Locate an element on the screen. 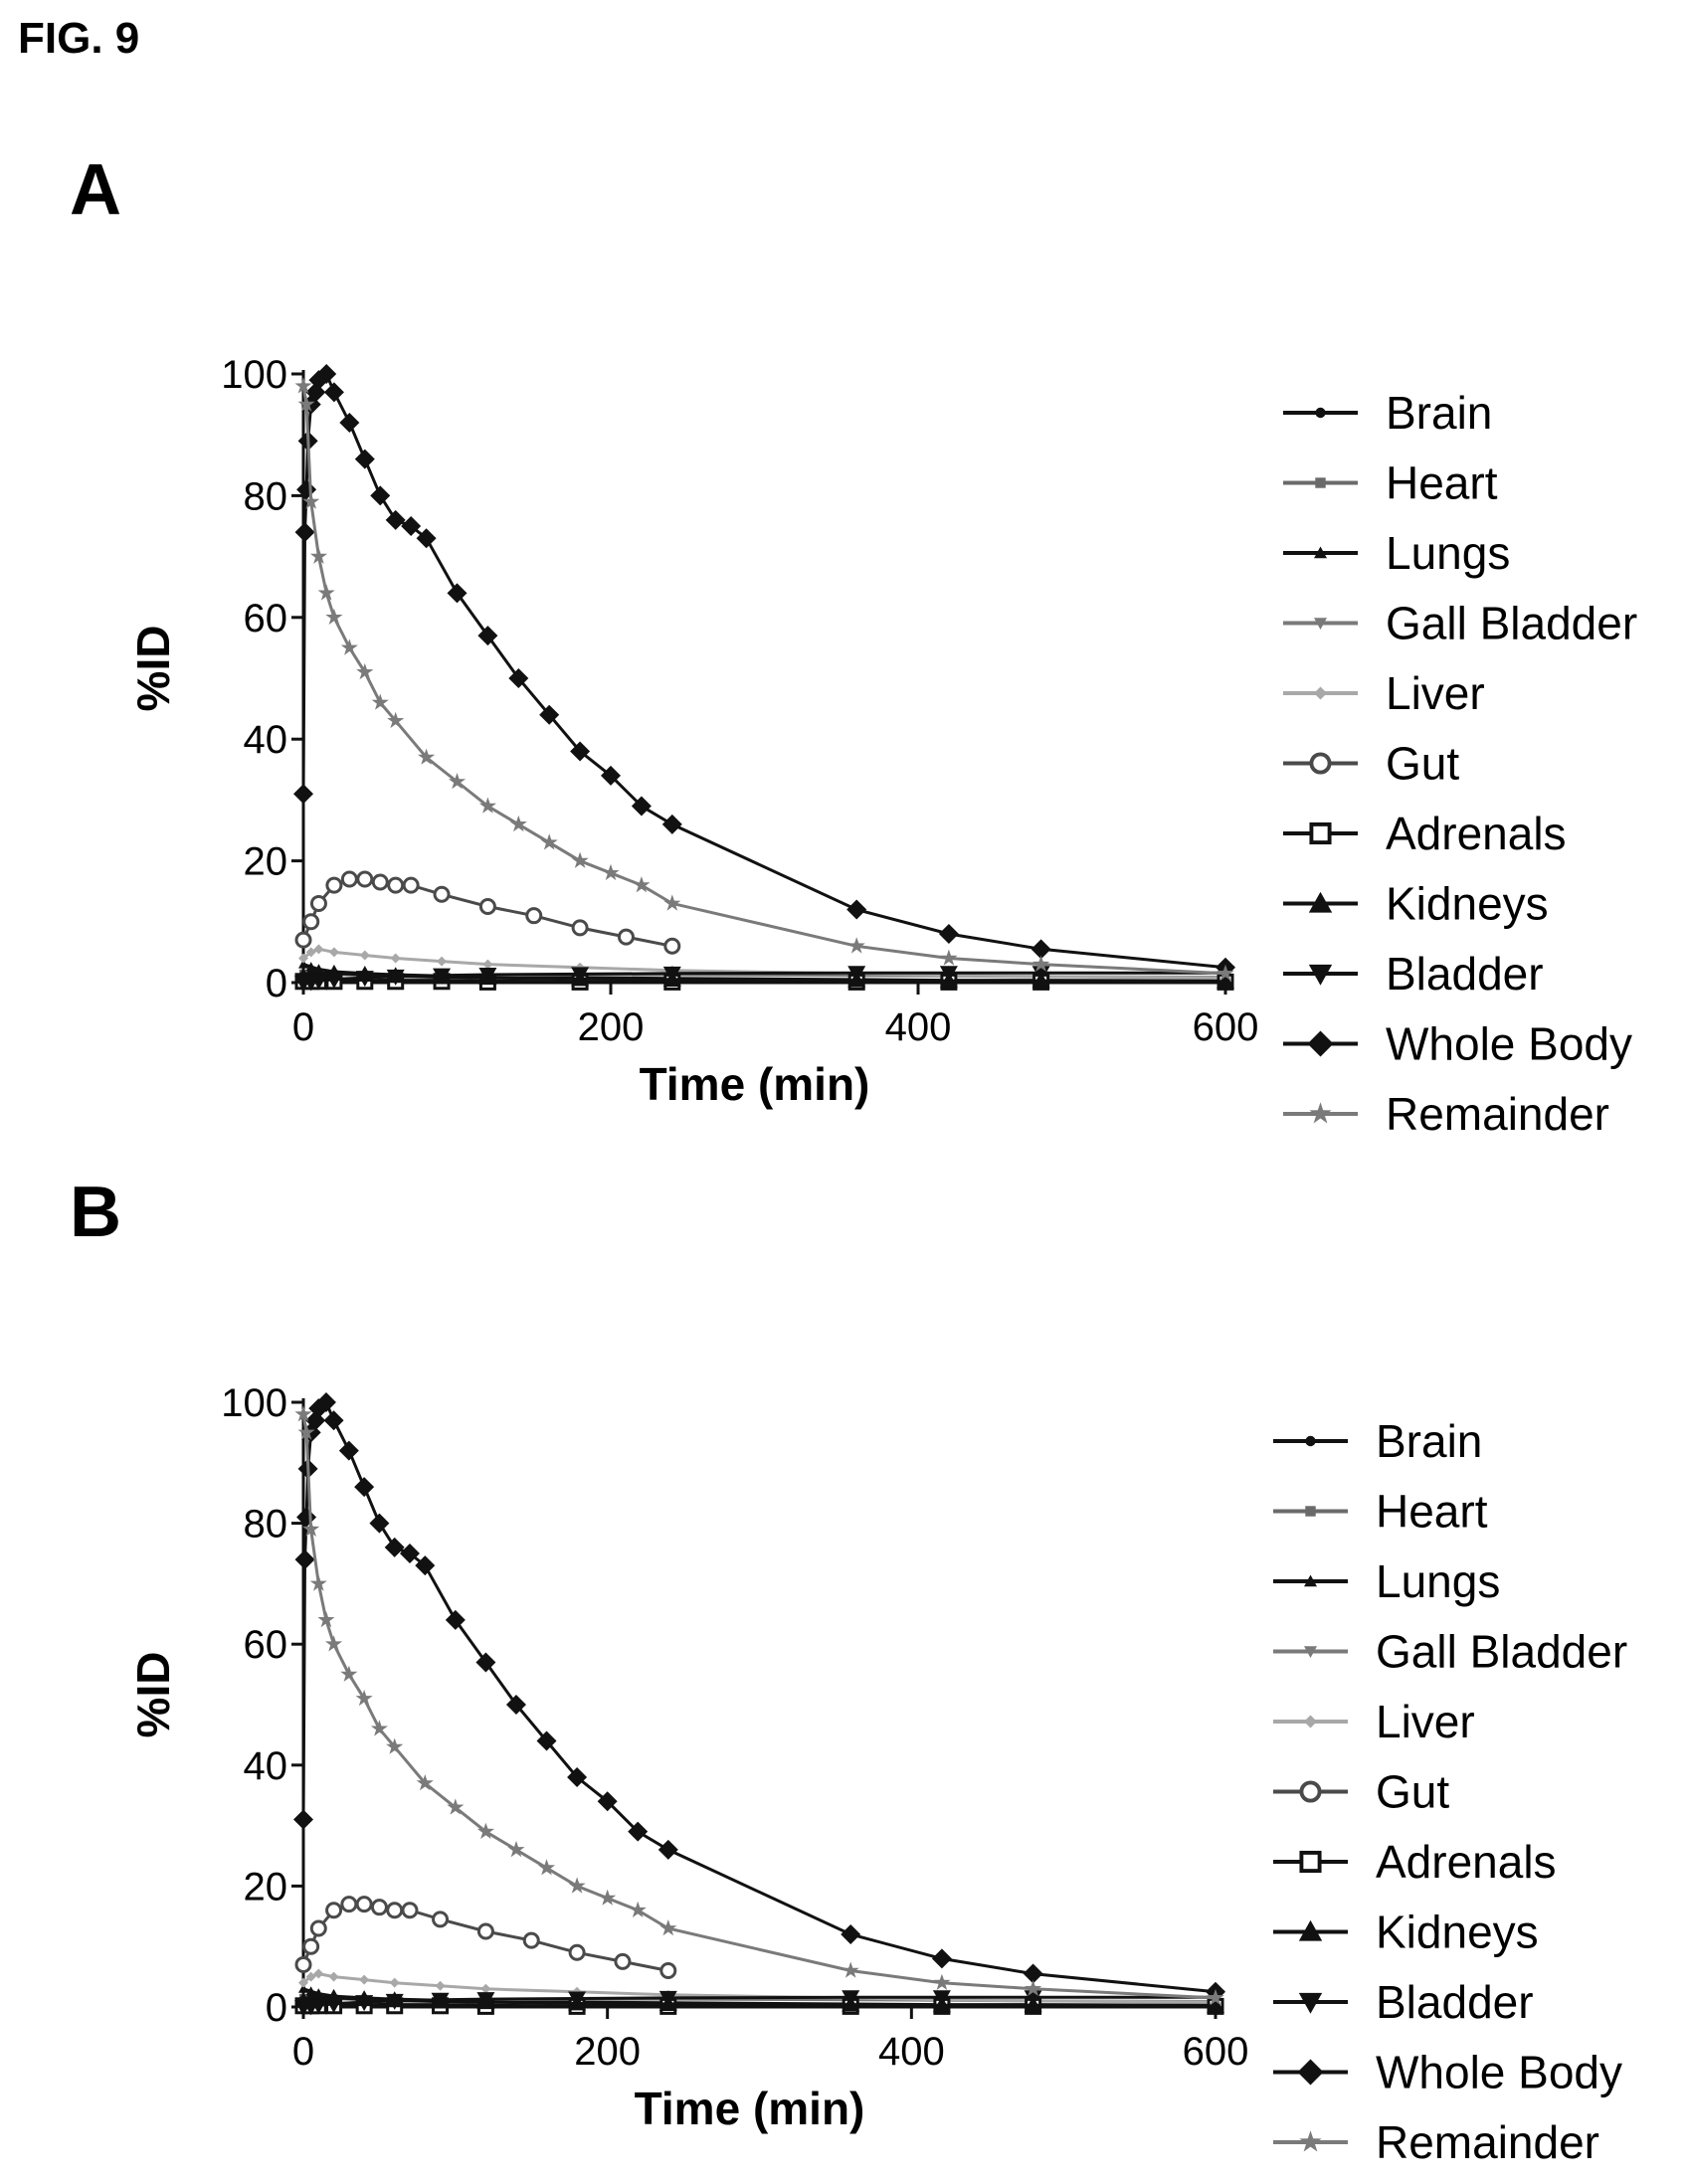  panel-b-legend-marker-remainder is located at coordinates (1310, 2141).